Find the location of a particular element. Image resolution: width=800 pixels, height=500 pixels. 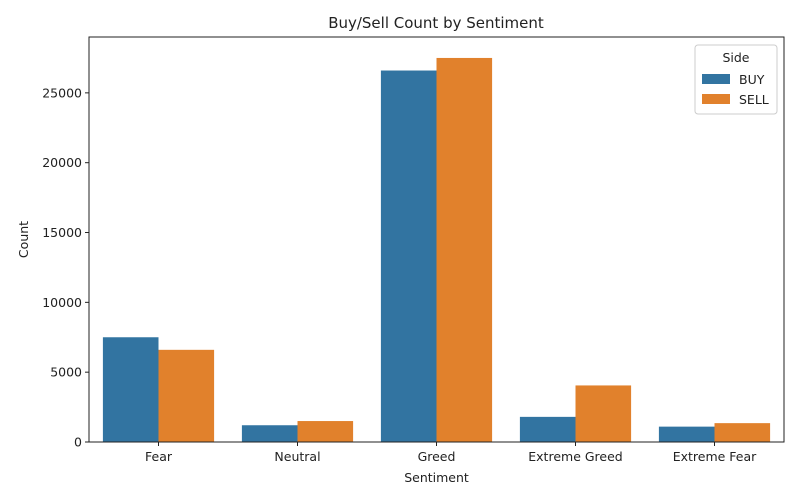

bar-buy-neutral is located at coordinates (269, 433).